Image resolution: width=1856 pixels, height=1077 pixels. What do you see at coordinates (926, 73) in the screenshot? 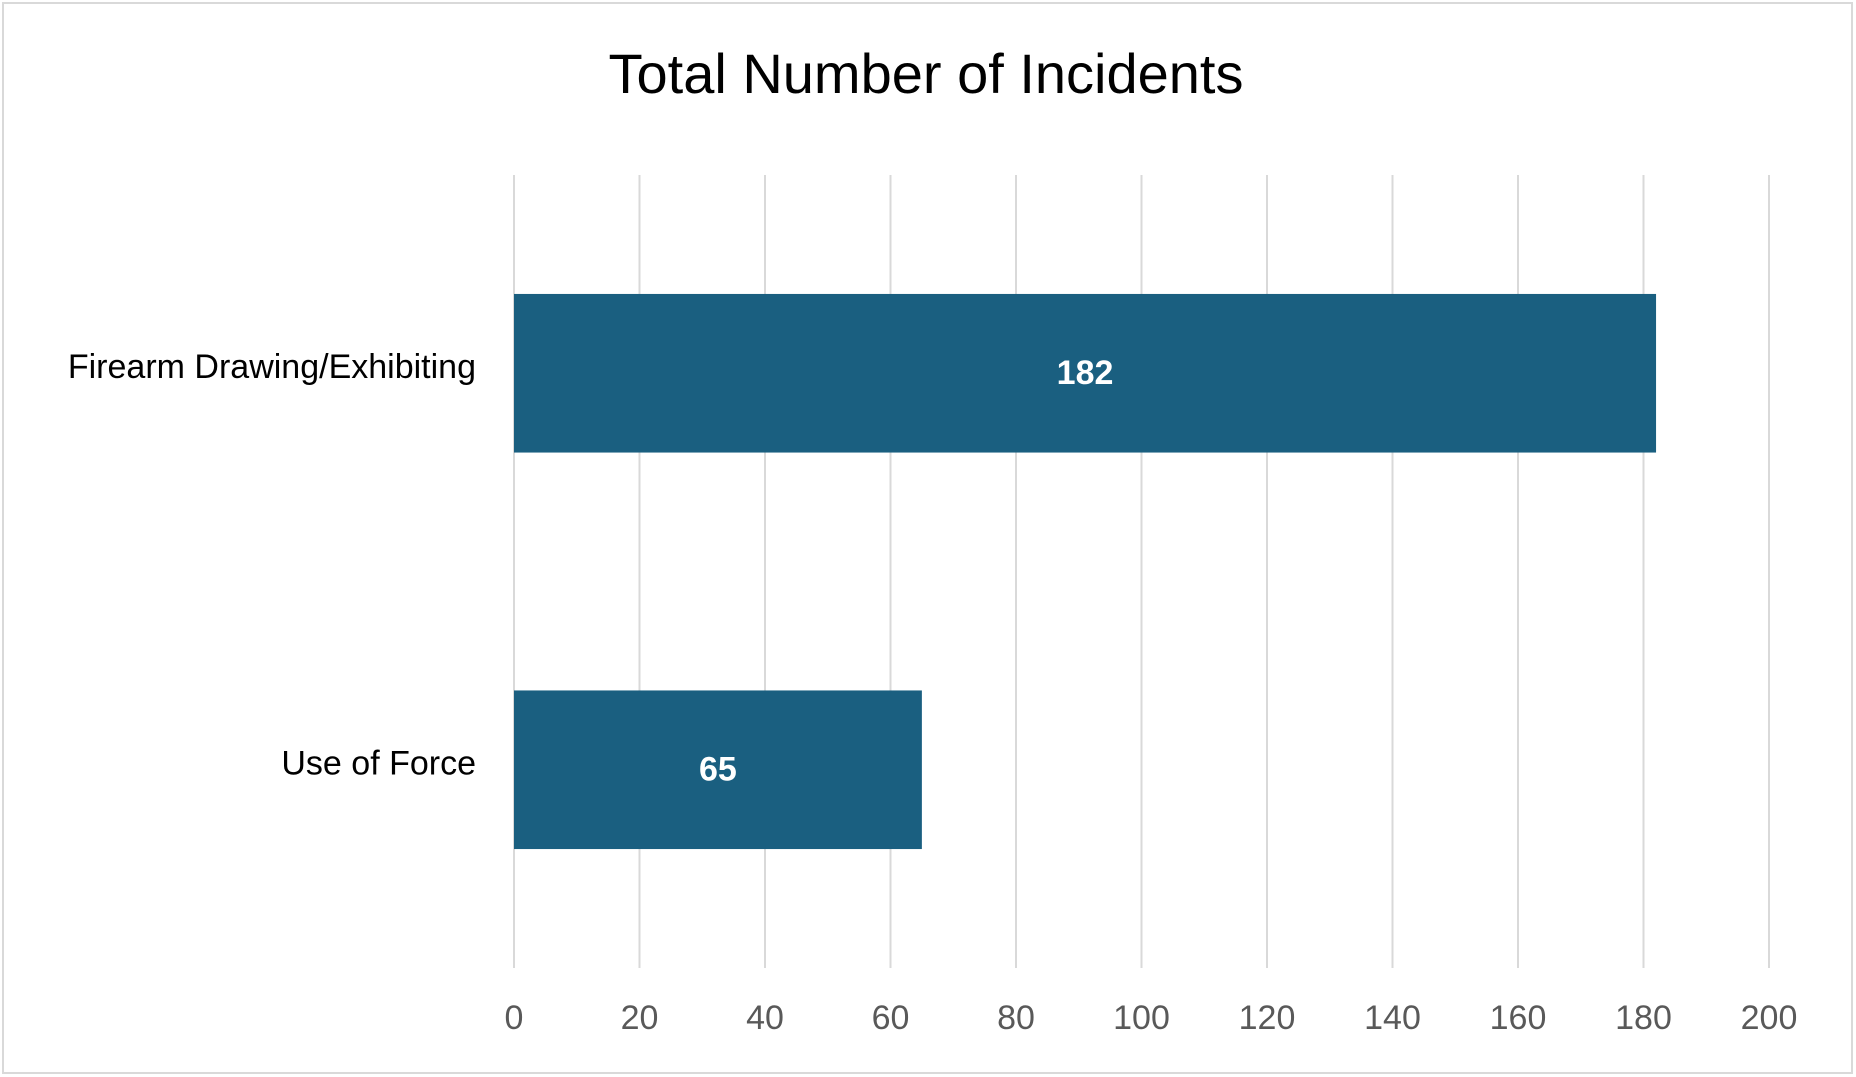
I see `chart-title: Total Number of Incidents` at bounding box center [926, 73].